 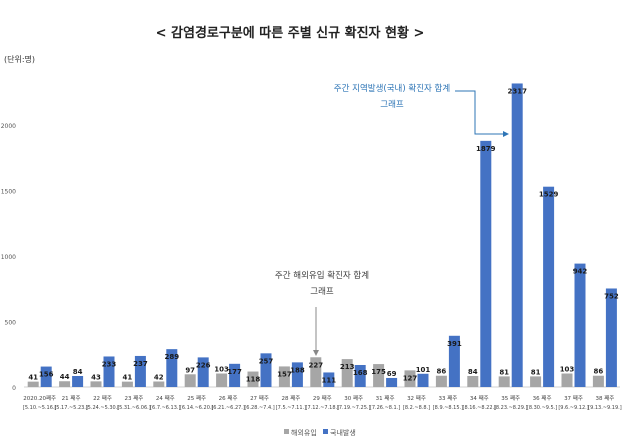 I want to click on data-label: 257, so click(x=266, y=361).